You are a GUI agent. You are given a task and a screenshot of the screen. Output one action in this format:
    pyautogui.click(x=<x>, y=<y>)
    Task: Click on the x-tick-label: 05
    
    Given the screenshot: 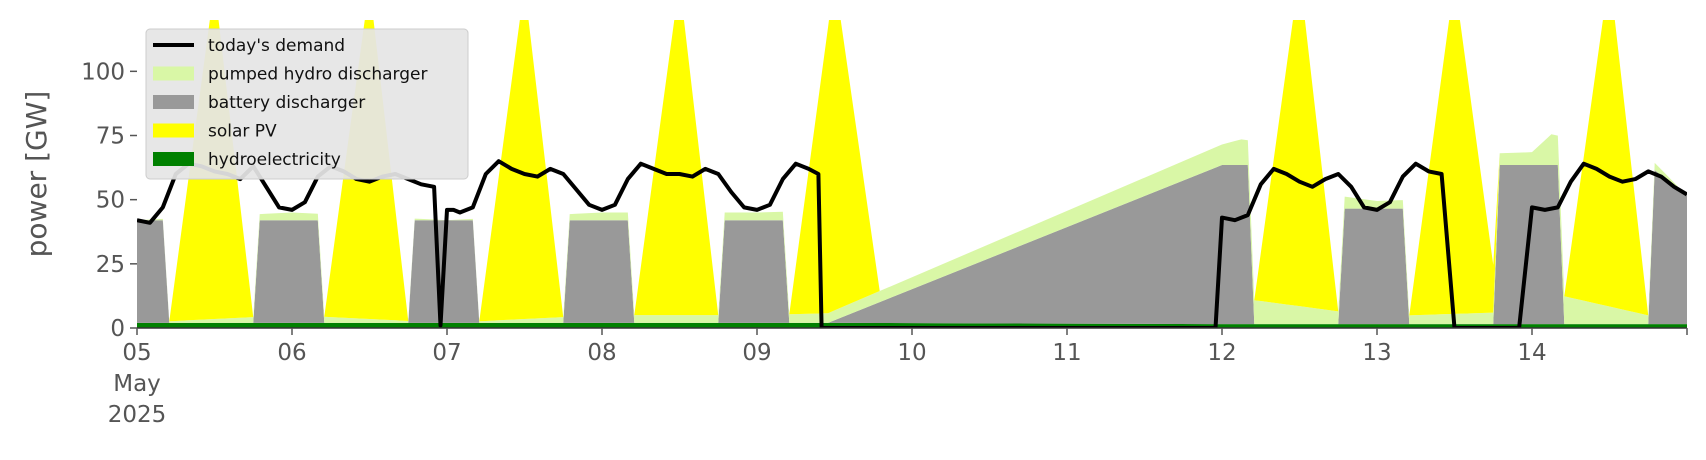 What is the action you would take?
    pyautogui.click(x=136, y=353)
    